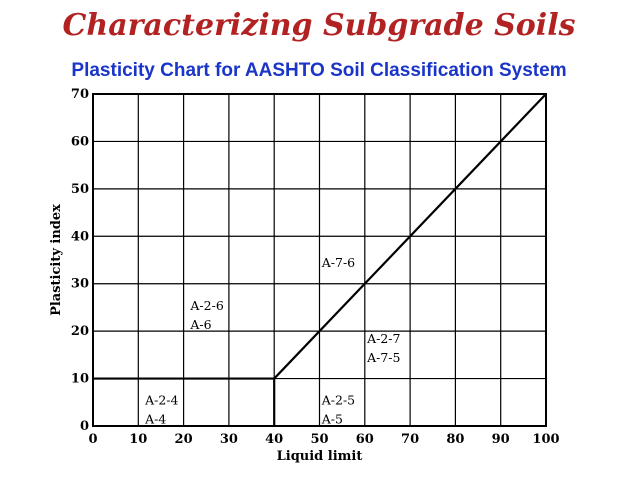  I want to click on x-tick-label: 20, so click(184, 439).